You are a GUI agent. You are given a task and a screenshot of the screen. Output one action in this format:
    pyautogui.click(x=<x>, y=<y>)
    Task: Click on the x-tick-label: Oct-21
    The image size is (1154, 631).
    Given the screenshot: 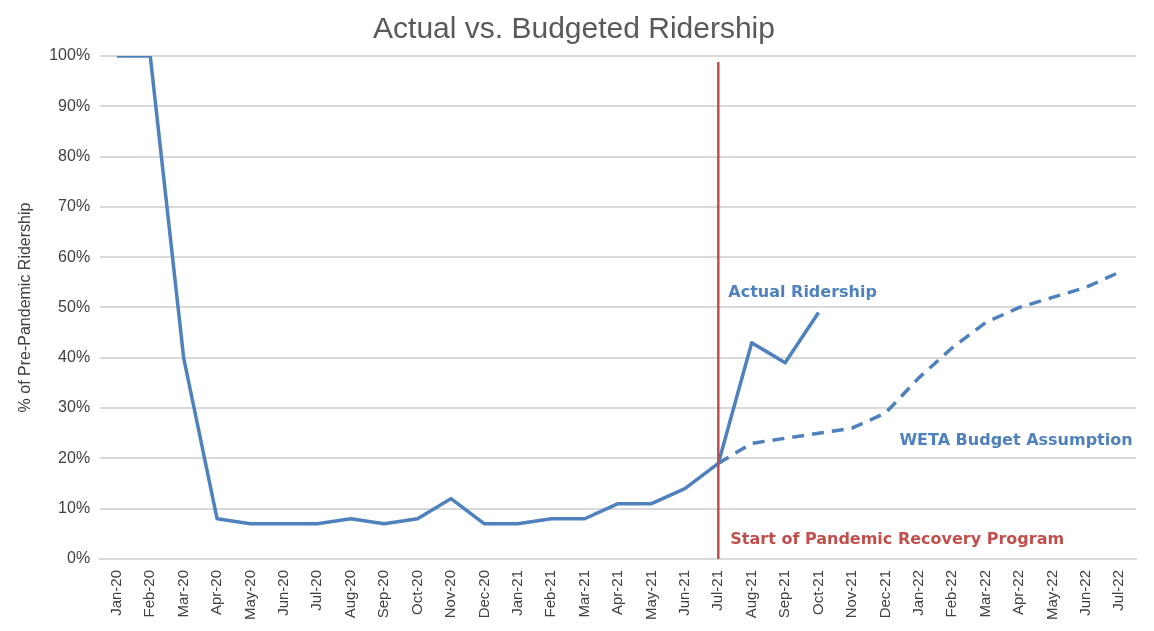 What is the action you would take?
    pyautogui.click(x=817, y=592)
    